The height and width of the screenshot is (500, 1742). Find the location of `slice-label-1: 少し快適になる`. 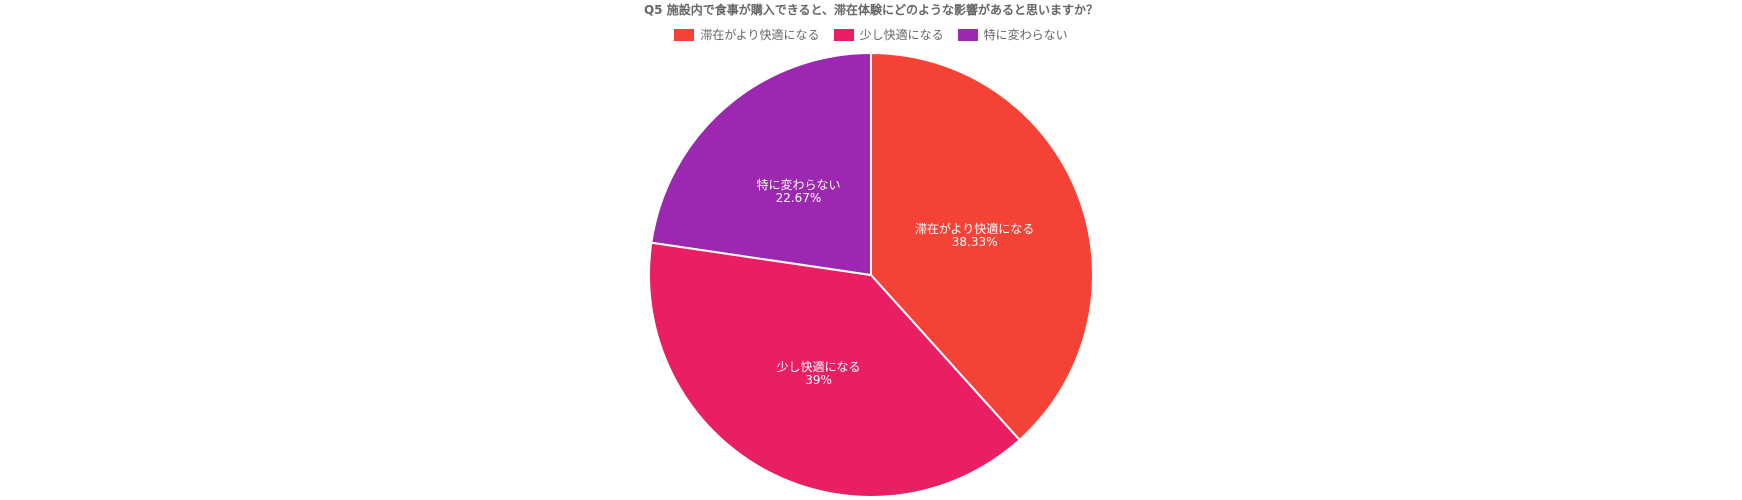

slice-label-1: 少し快適になる is located at coordinates (819, 366).